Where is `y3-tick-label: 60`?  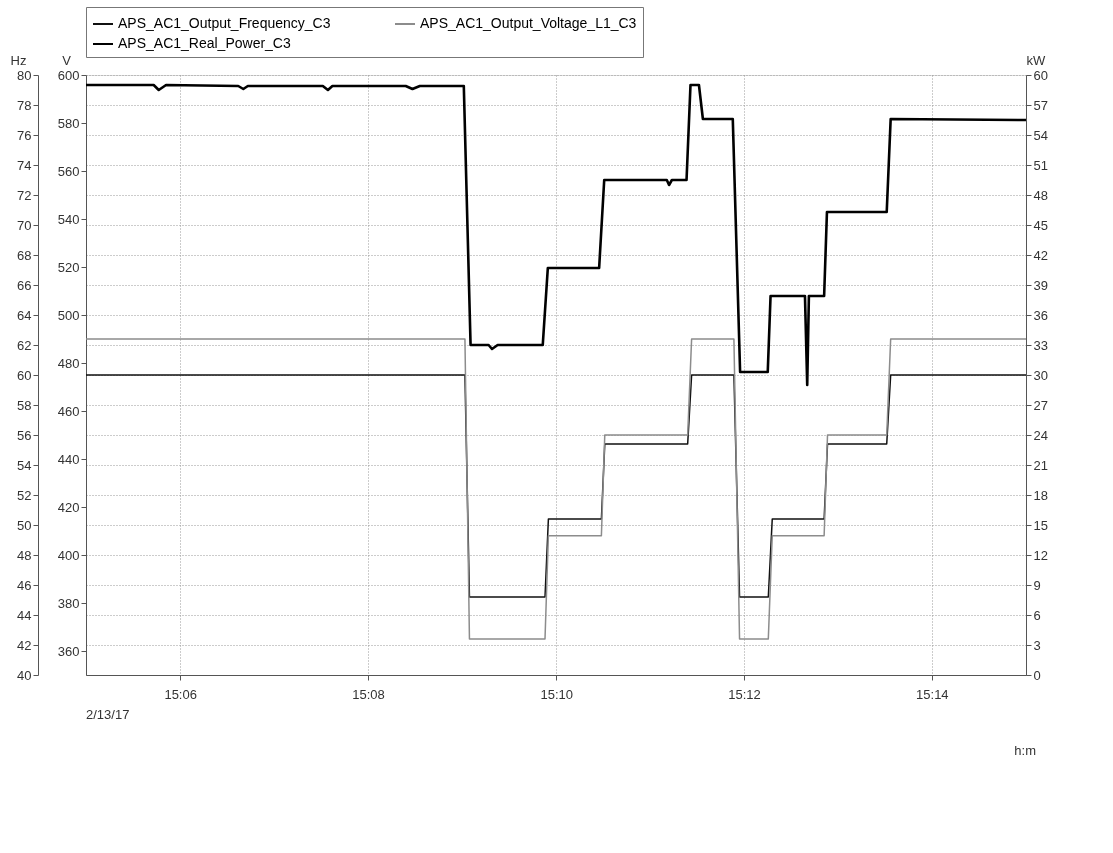 y3-tick-label: 60 is located at coordinates (1040, 75).